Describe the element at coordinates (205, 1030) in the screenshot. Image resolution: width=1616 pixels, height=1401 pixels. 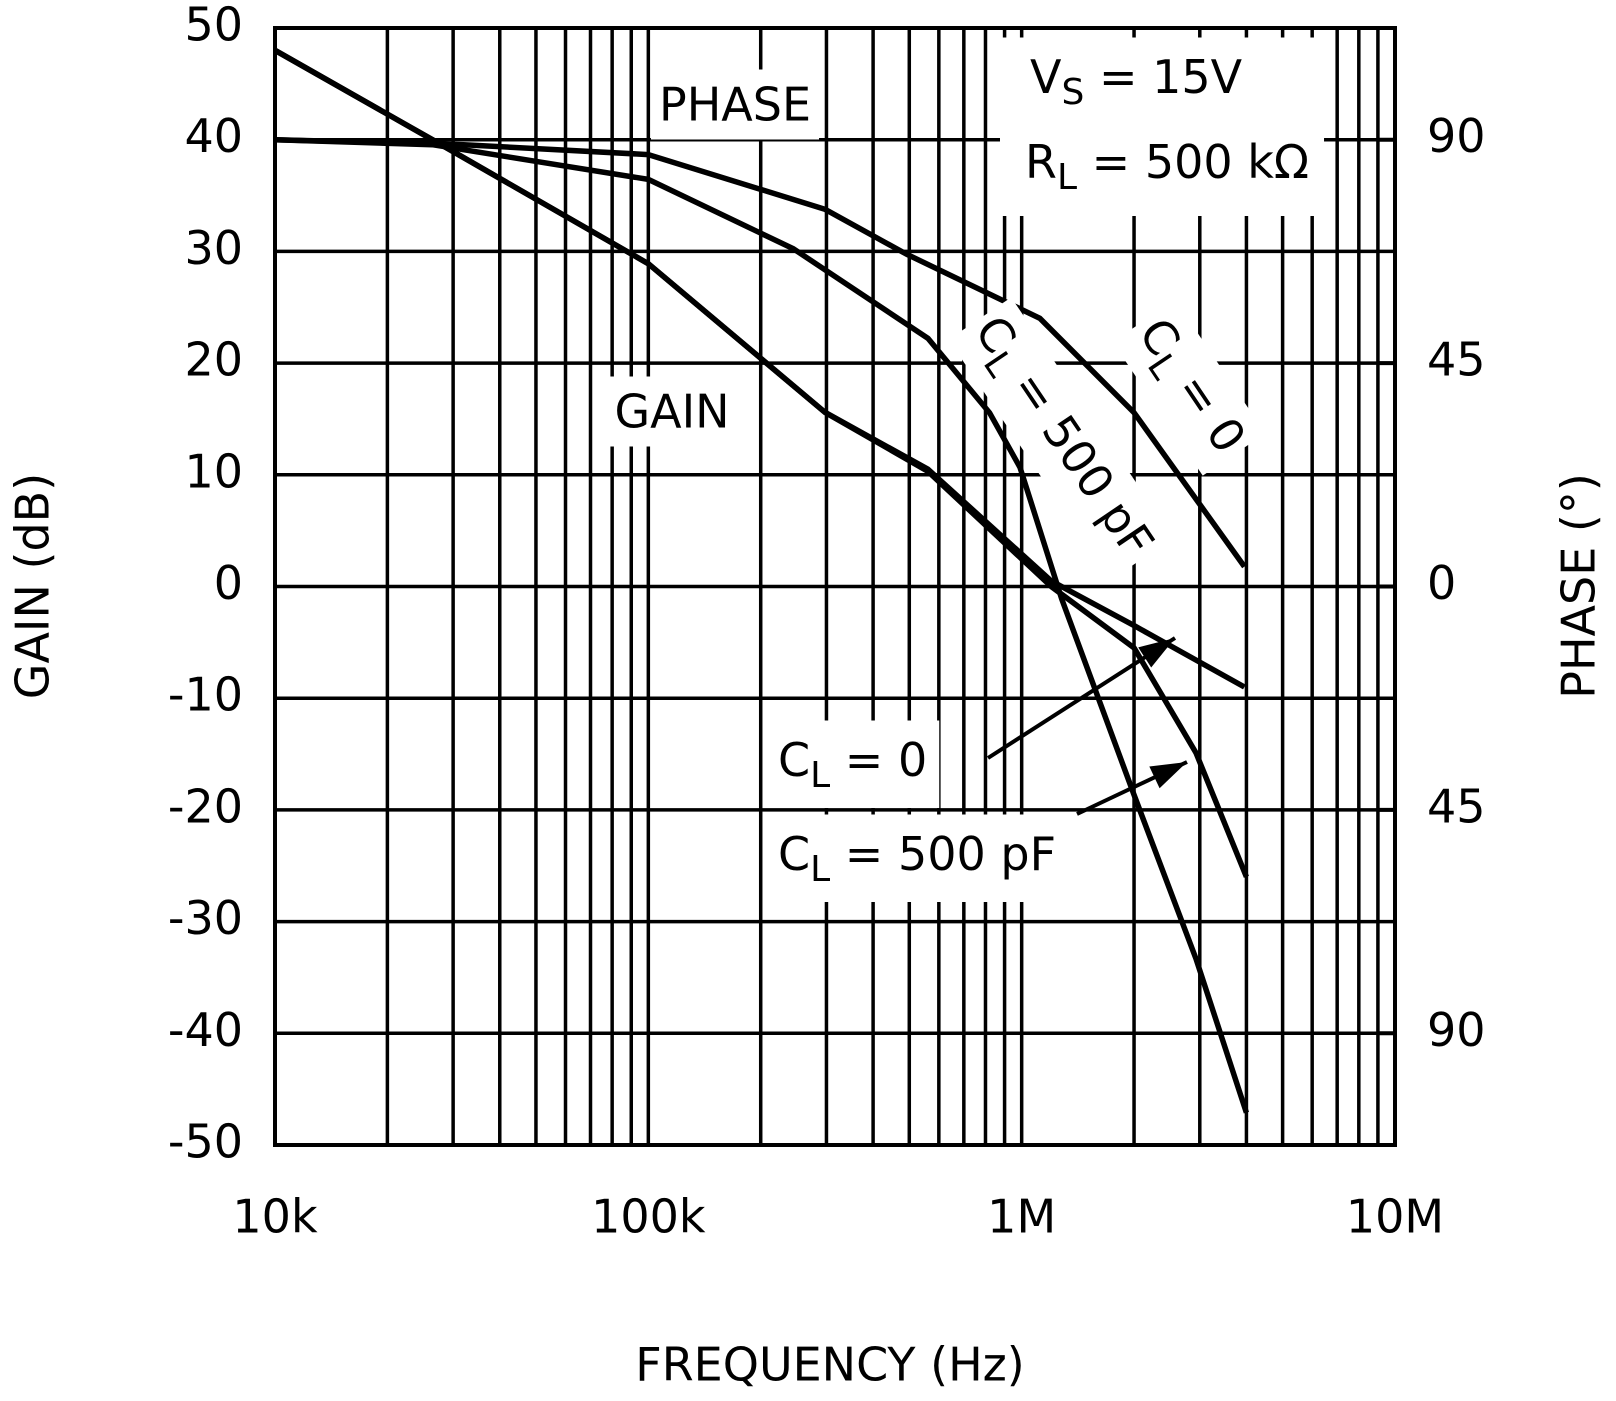
I see `y-tick-label: -40` at that location.